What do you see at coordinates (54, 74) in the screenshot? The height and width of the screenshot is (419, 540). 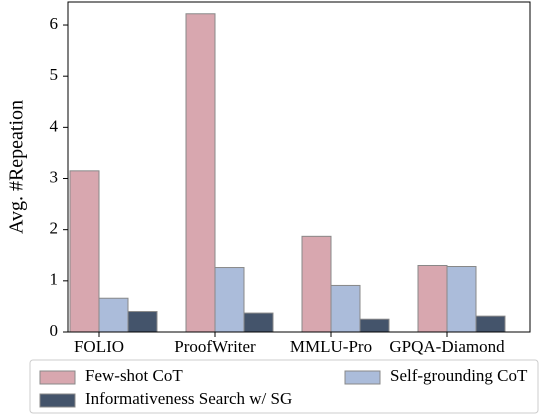 I see `y-tick-label: 5` at bounding box center [54, 74].